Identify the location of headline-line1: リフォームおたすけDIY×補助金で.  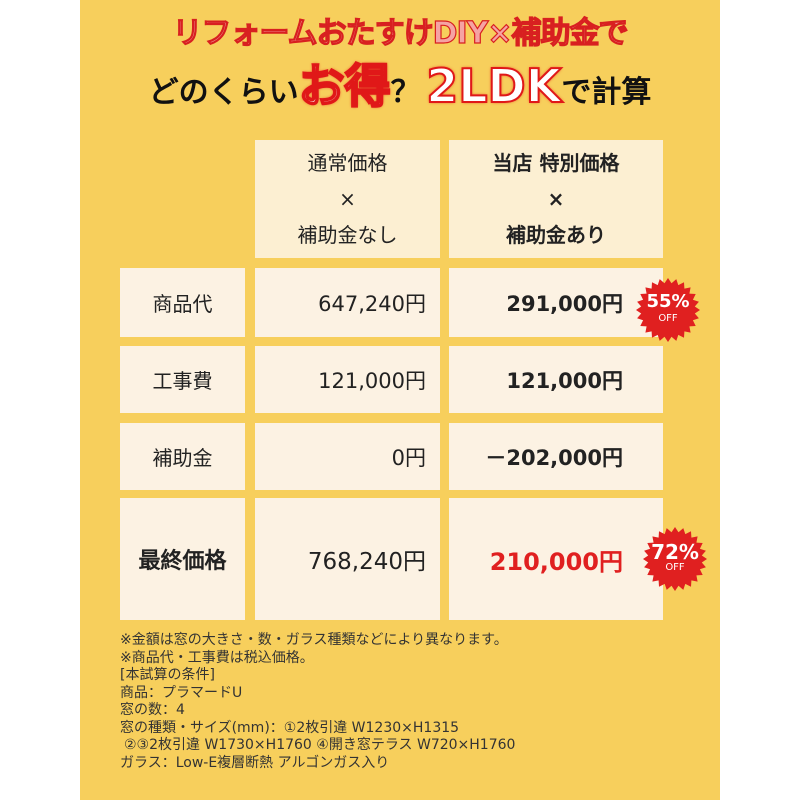
(400, 33).